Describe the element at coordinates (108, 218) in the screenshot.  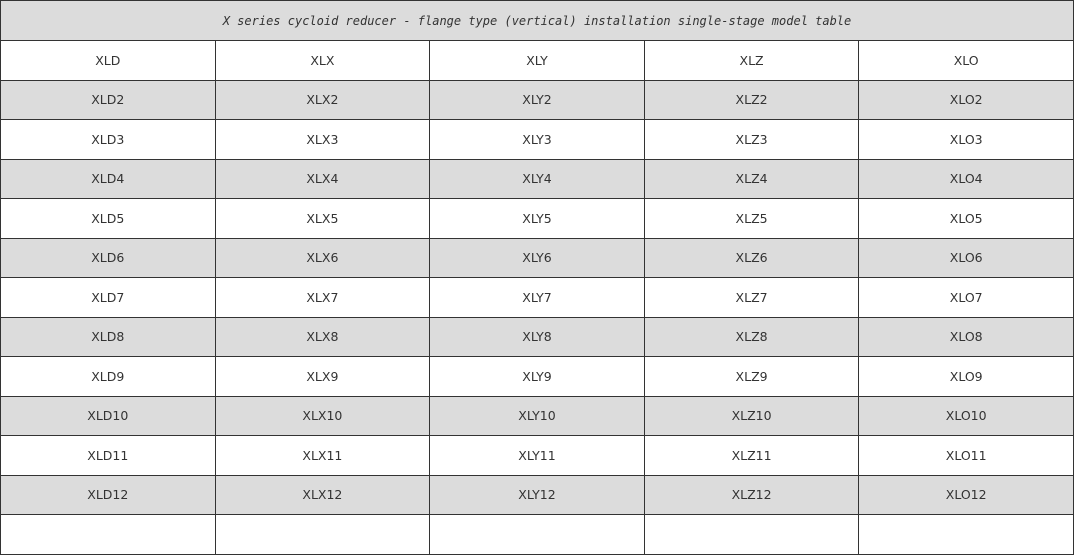
I see `table-cell: XLD5` at that location.